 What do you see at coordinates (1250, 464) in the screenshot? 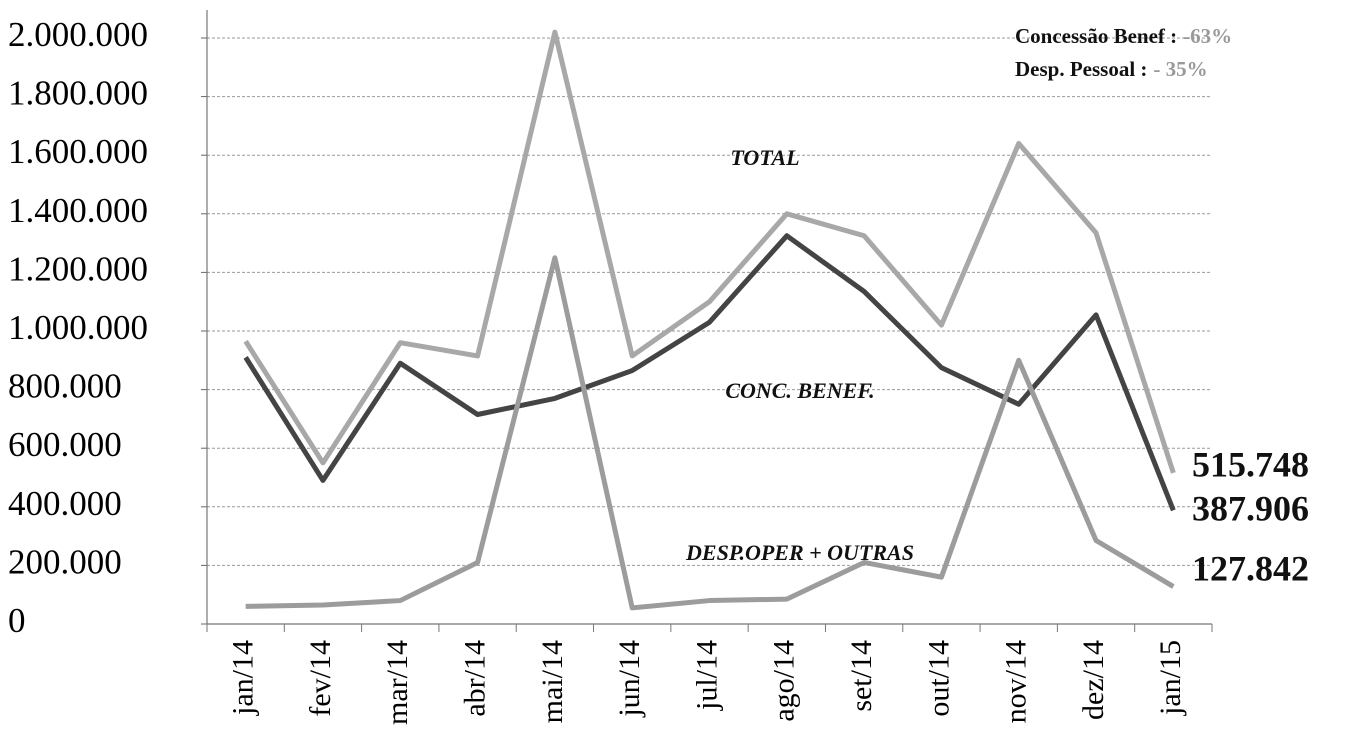
I see `value-label: 515.748` at bounding box center [1250, 464].